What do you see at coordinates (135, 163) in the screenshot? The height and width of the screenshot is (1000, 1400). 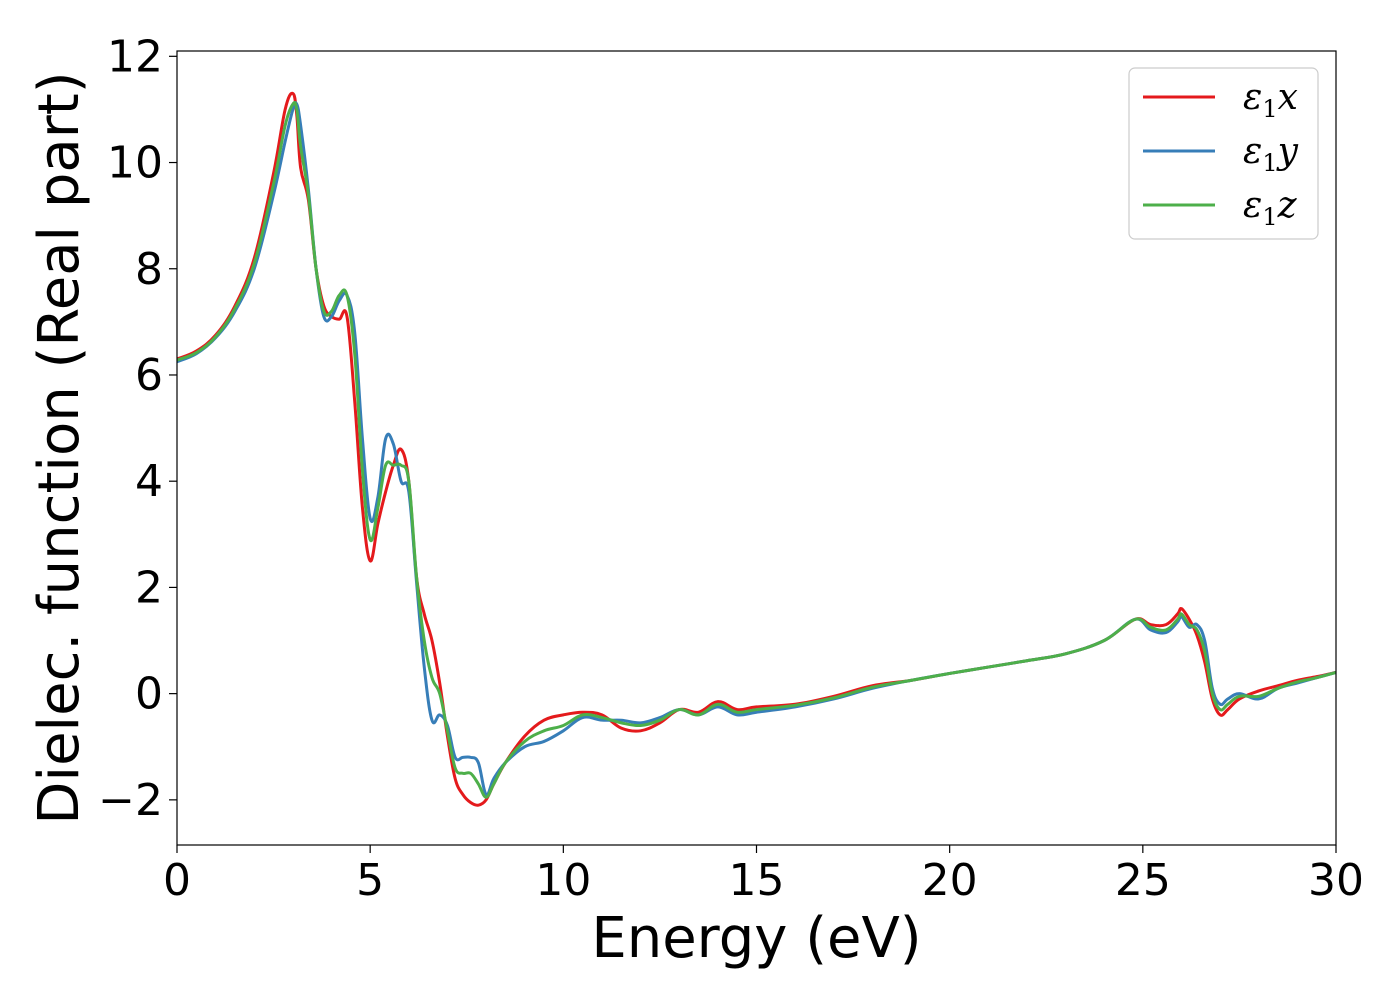 I see `y-tick-label: 10` at bounding box center [135, 163].